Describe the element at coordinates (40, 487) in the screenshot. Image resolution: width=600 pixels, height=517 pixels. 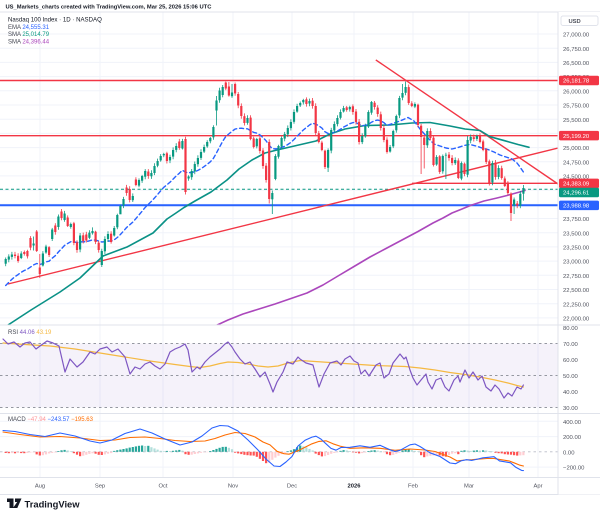
I see `svg-text: Aug` at that location.